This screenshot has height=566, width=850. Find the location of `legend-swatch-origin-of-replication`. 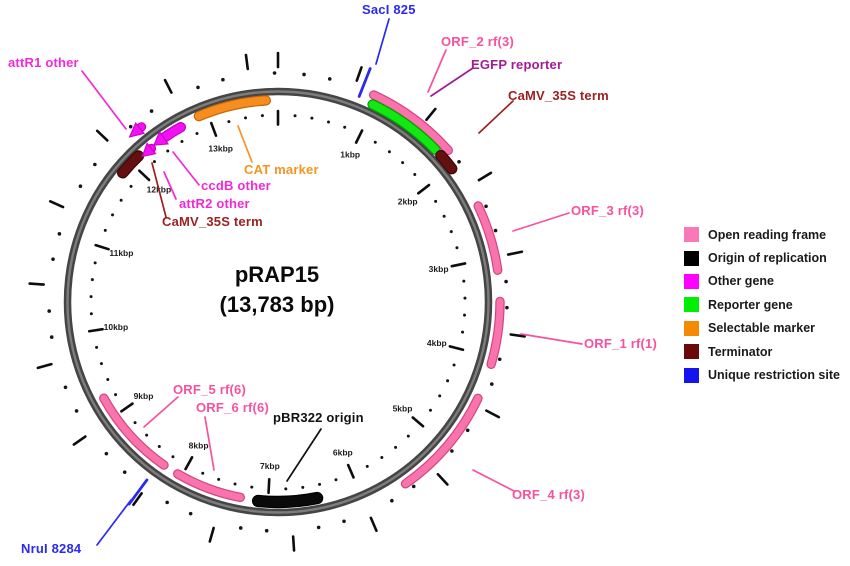

legend-swatch-origin-of-replication is located at coordinates (691, 258).